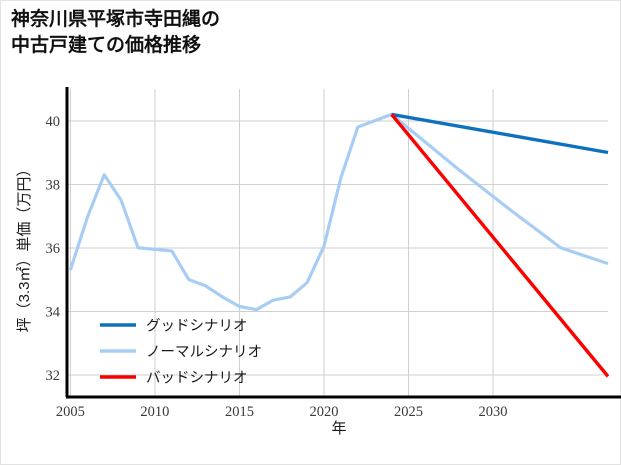  I want to click on legend-label-2: ノーマルシナリオ, so click(204, 353).